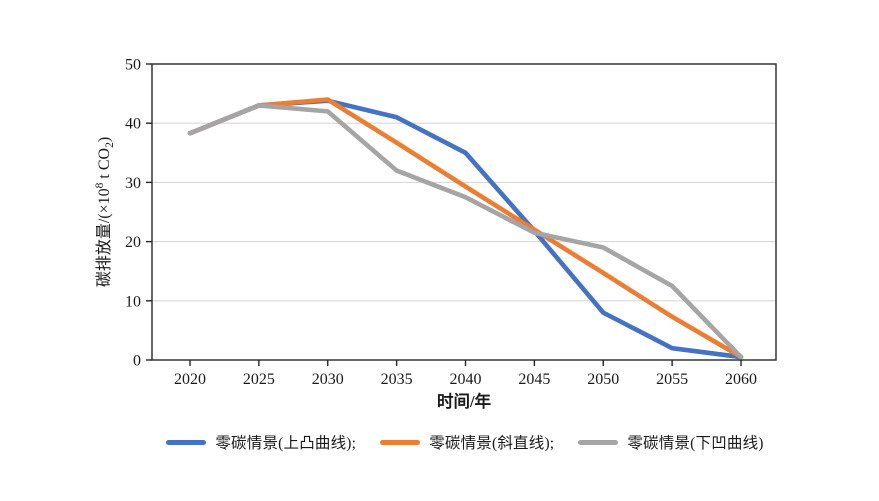  What do you see at coordinates (400, 442) in the screenshot?
I see `legend-swatch-orange` at bounding box center [400, 442].